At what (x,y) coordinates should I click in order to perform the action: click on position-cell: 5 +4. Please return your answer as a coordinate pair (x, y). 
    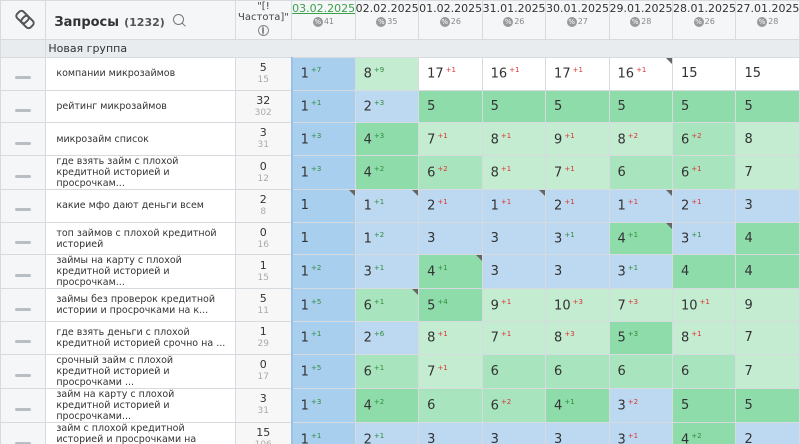
    Looking at the image, I should click on (450, 305).